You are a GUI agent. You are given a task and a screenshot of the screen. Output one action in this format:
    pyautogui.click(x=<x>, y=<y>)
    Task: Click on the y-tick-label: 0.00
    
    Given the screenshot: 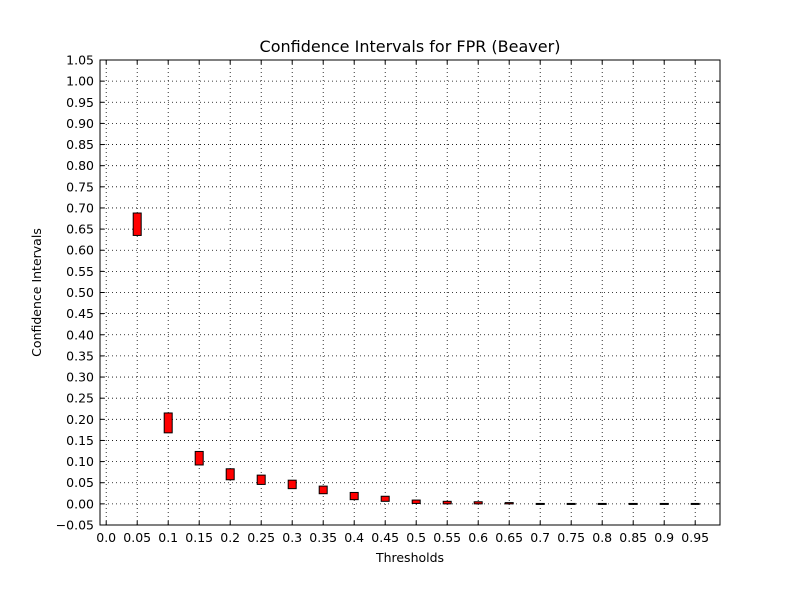 What is the action you would take?
    pyautogui.click(x=80, y=503)
    